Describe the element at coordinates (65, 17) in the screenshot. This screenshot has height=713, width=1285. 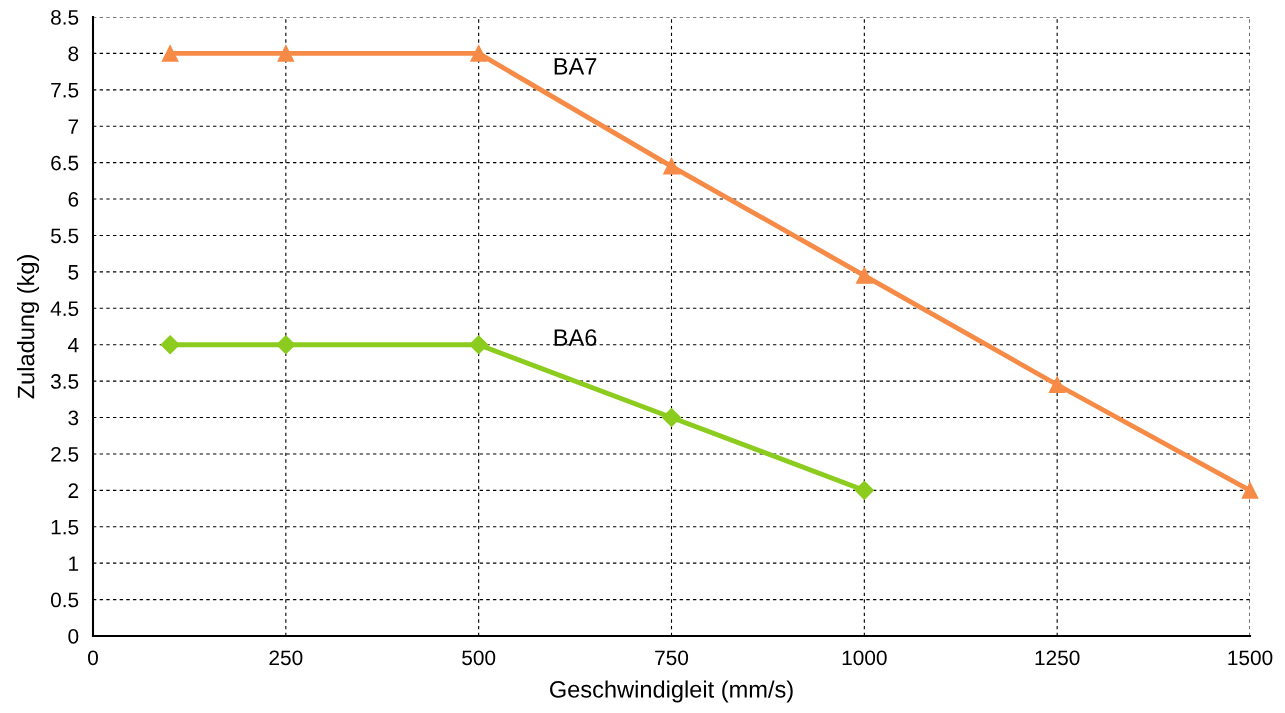
I see `y-tick-label: 8.5` at that location.